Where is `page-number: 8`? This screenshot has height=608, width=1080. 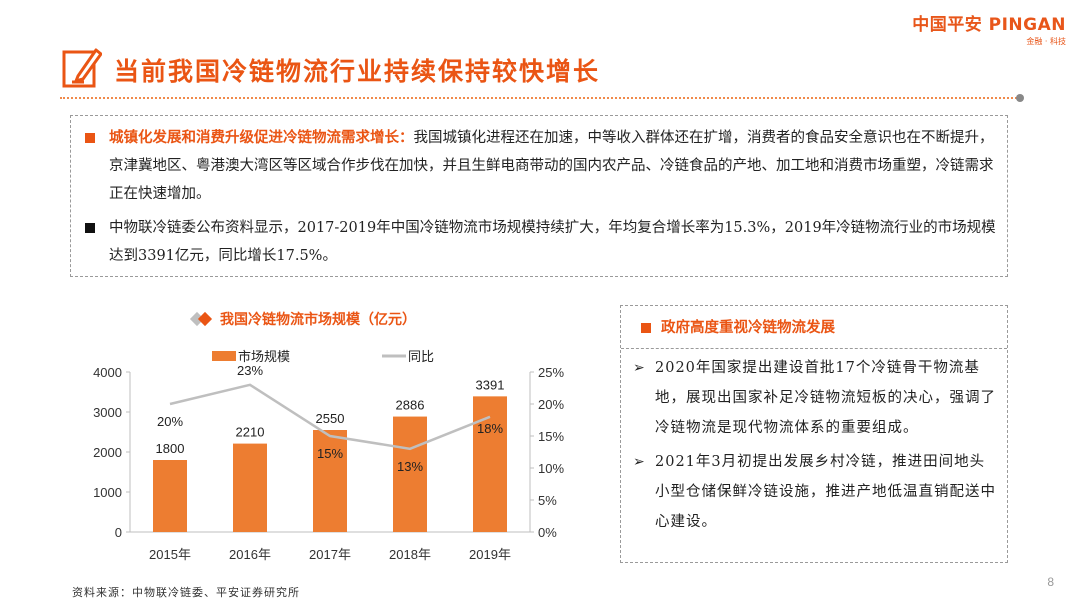
page-number: 8 is located at coordinates (1050, 582).